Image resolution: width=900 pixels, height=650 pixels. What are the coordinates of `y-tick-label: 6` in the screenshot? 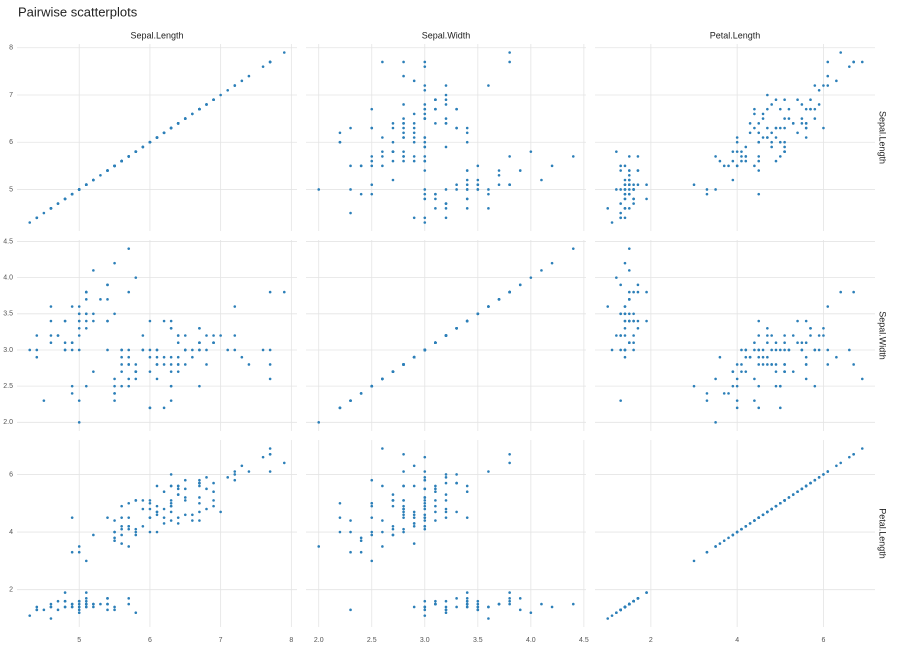 It's located at (11, 474).